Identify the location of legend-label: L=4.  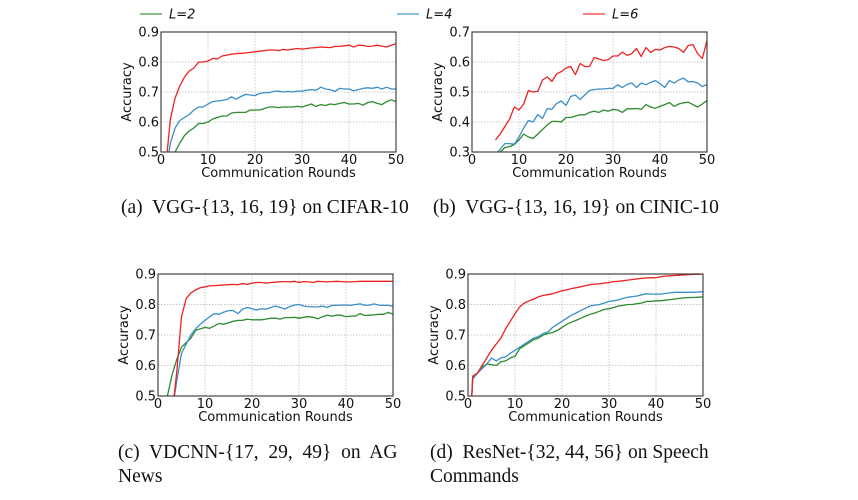
(439, 15).